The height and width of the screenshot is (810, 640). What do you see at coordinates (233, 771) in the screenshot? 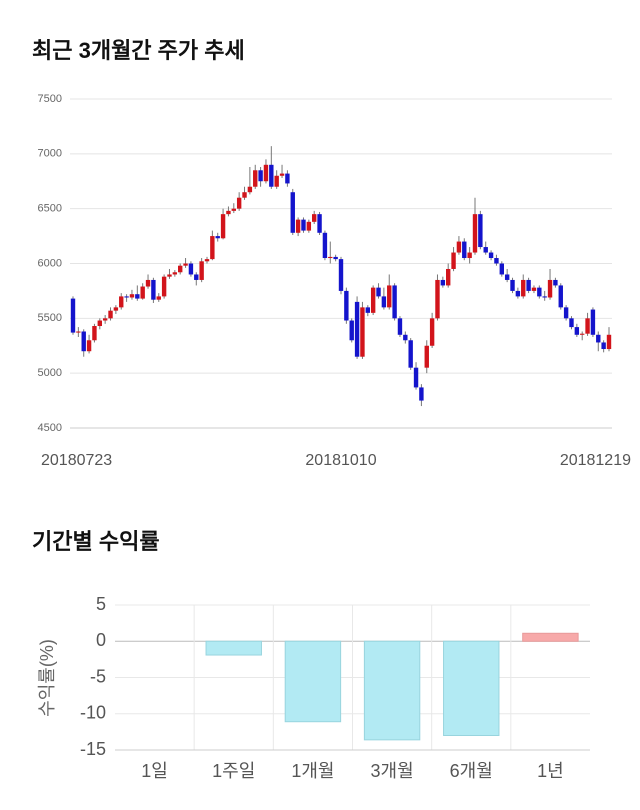
I see `x-tick-label: 1주일` at bounding box center [233, 771].